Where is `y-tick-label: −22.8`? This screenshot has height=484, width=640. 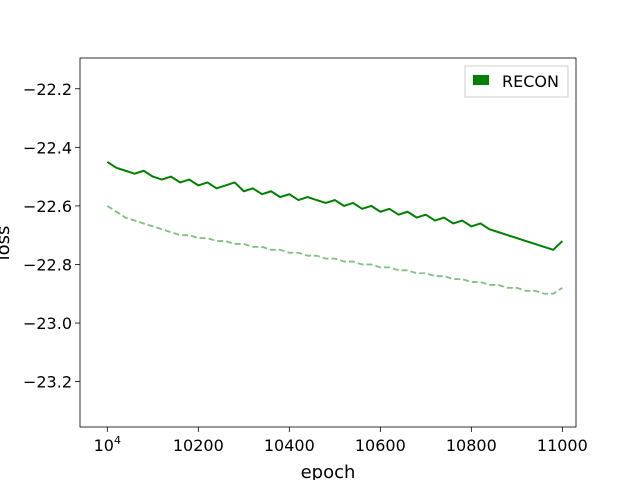 y-tick-label: −22.8 is located at coordinates (47, 264).